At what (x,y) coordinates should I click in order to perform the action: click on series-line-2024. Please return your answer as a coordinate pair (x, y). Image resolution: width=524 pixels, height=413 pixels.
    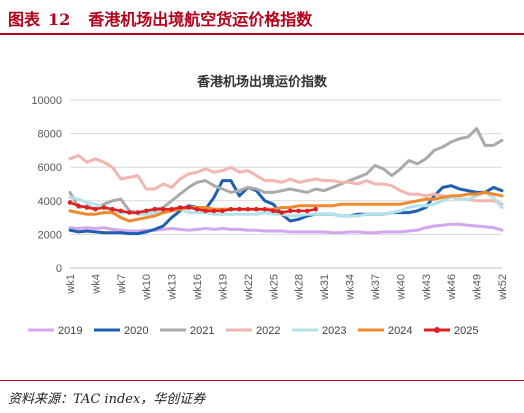
    Looking at the image, I should click on (286, 206).